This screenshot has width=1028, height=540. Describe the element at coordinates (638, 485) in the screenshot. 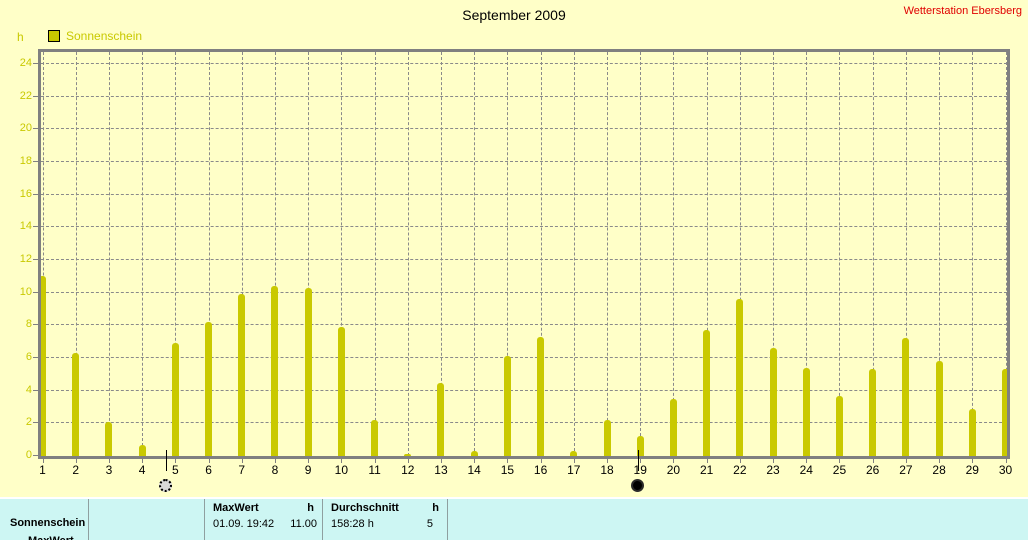

I see `new-moon-icon` at that location.